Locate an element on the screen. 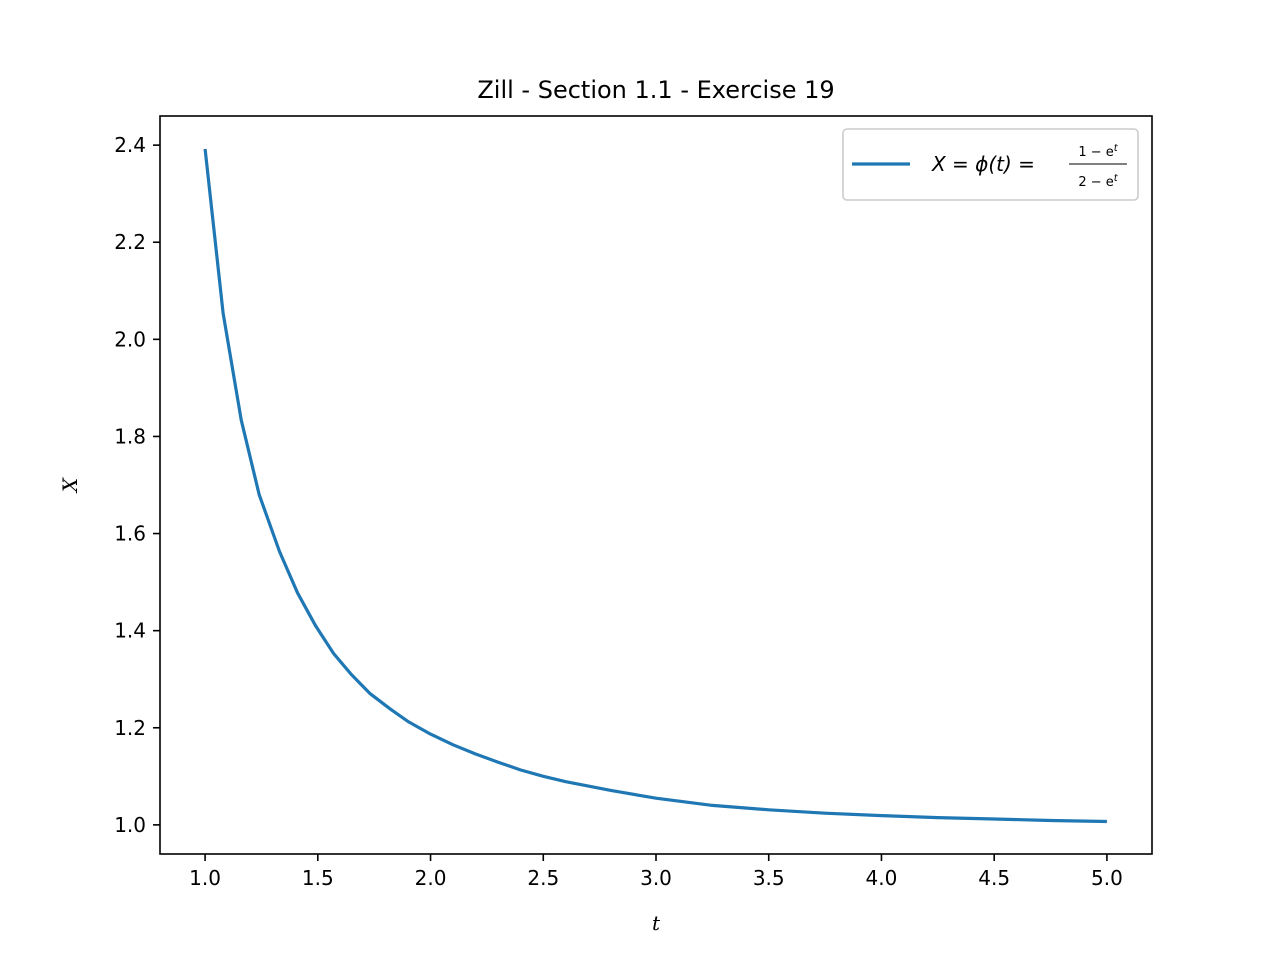  y-tick-label: 2.0 is located at coordinates (130, 339).